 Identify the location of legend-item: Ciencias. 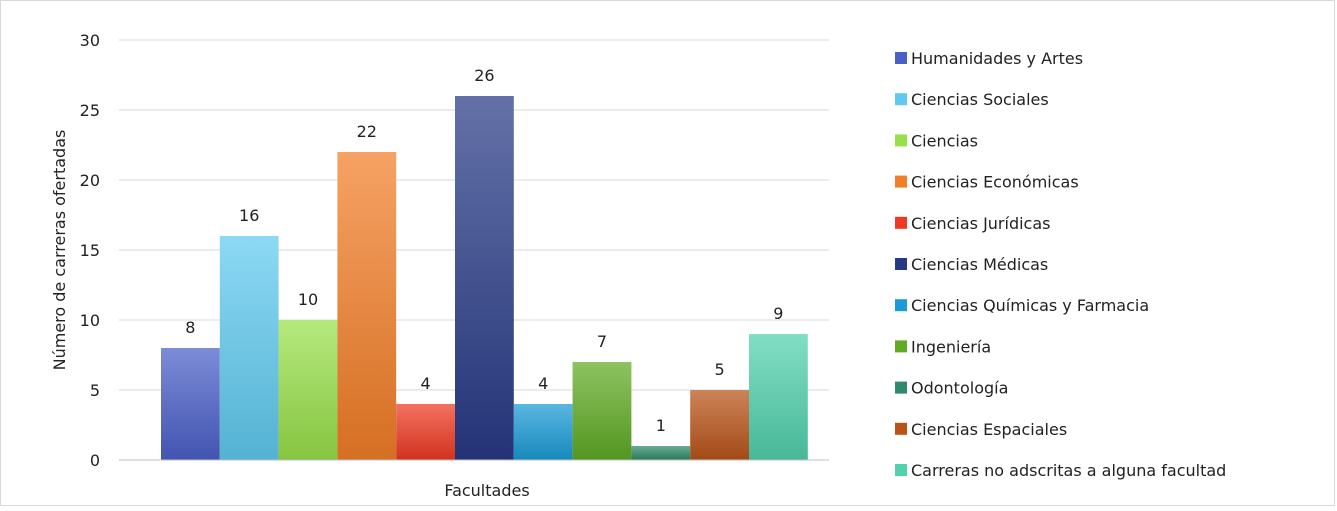
(936, 140).